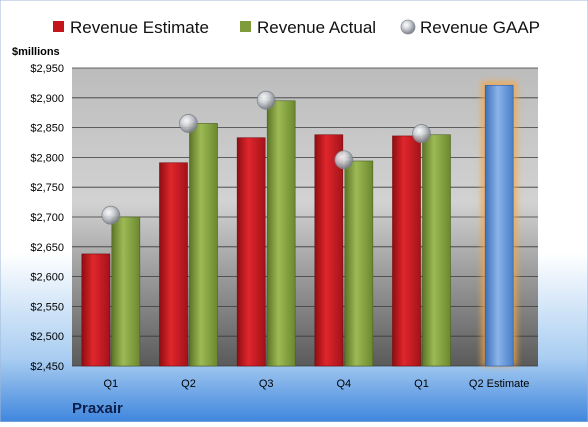  What do you see at coordinates (408, 27) in the screenshot?
I see `legend-swatch-gaap` at bounding box center [408, 27].